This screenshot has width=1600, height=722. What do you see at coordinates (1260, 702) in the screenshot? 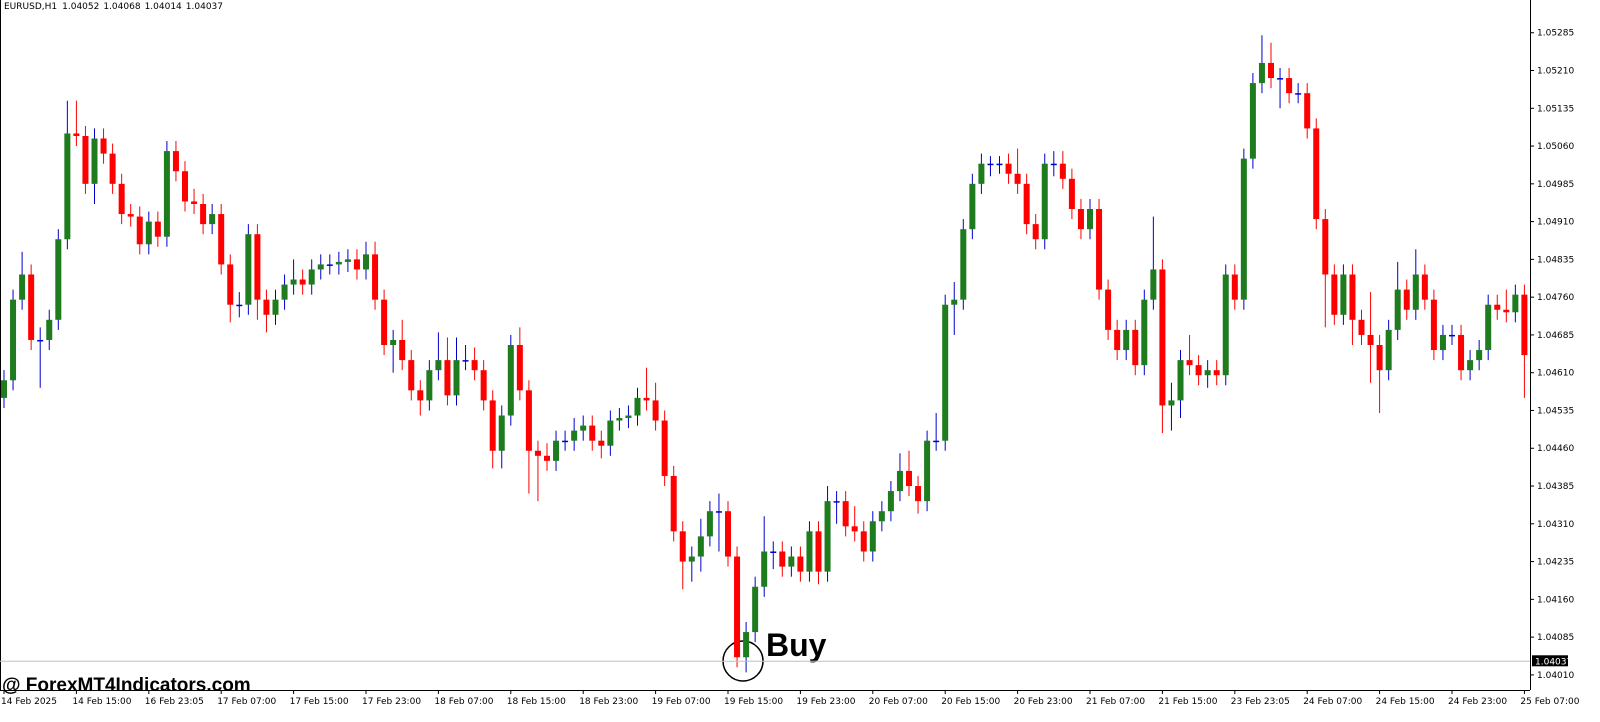
I see `x-tick-label: 23 Feb 23:05` at bounding box center [1260, 702].